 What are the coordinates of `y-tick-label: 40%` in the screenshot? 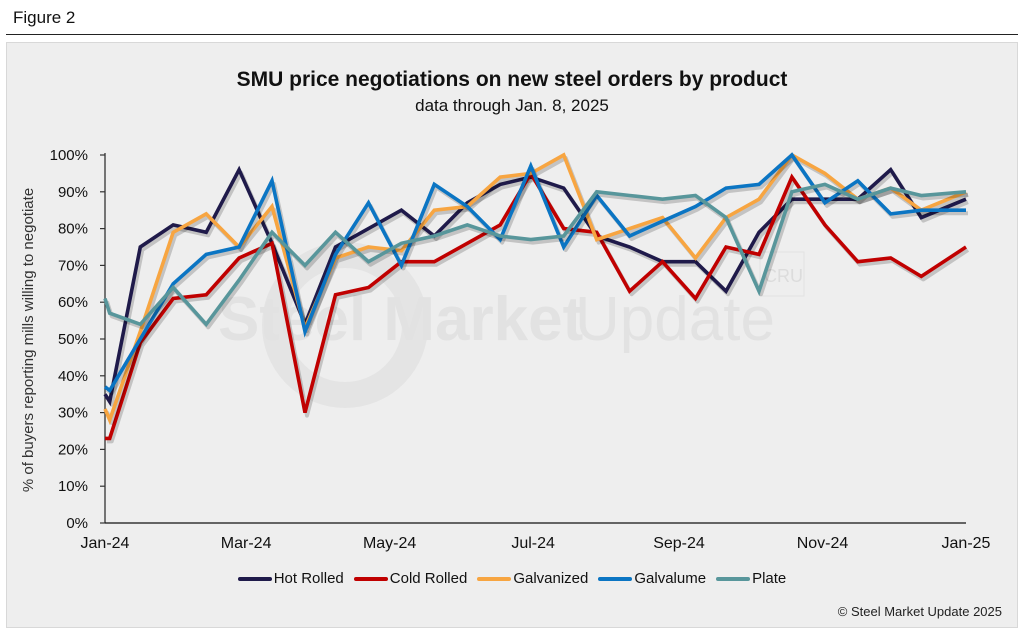 It's located at (73, 376).